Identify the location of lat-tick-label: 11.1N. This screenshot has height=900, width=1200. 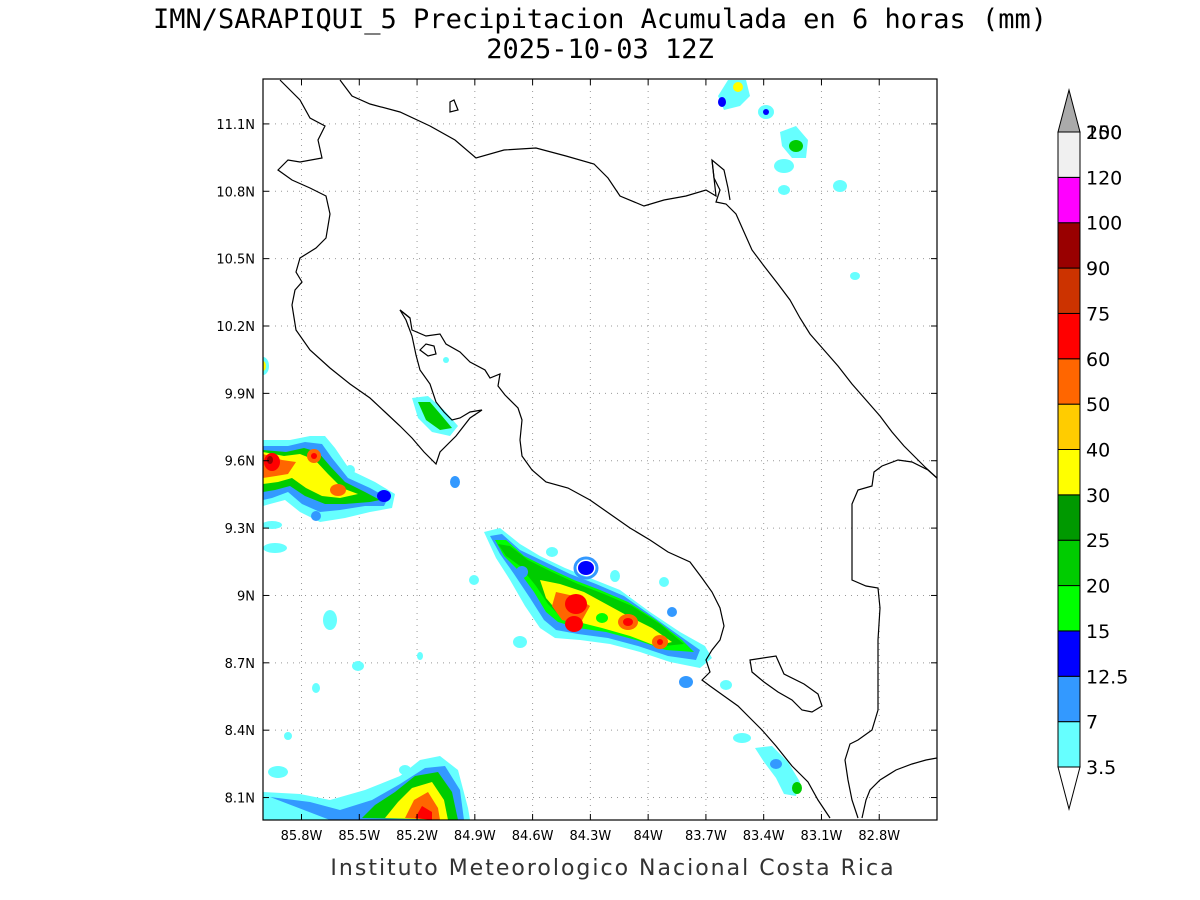
(235, 125).